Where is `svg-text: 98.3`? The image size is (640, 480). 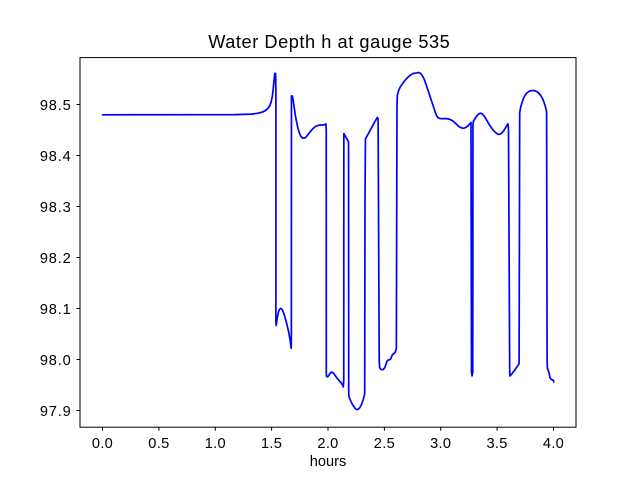 svg-text: 98.3 is located at coordinates (56, 208).